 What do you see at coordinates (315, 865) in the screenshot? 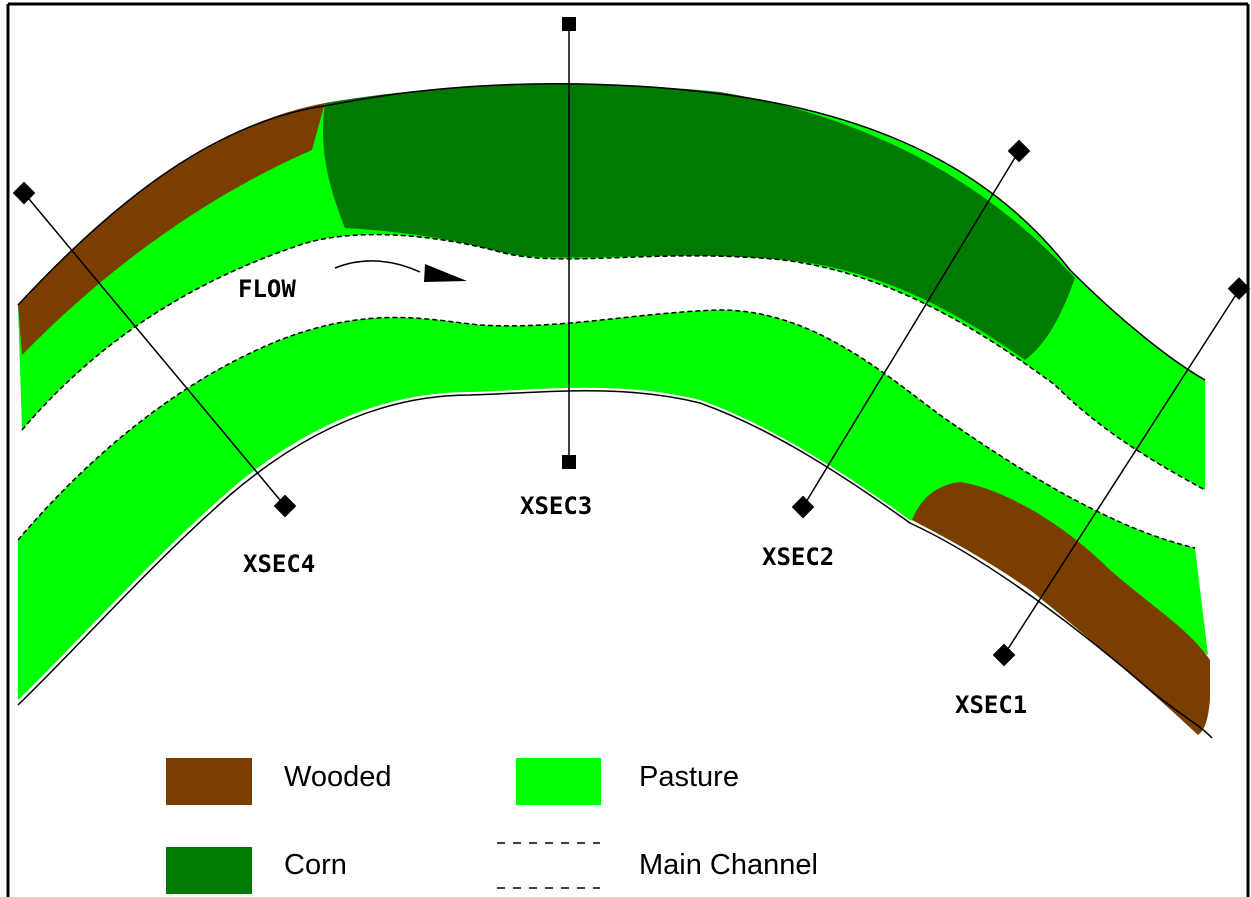
I see `legend-corn-label: Corn` at bounding box center [315, 865].